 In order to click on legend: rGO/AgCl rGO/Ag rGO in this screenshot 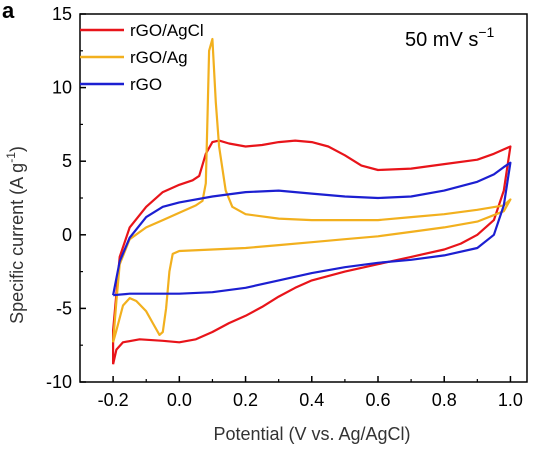, I will do `click(142, 57)`.